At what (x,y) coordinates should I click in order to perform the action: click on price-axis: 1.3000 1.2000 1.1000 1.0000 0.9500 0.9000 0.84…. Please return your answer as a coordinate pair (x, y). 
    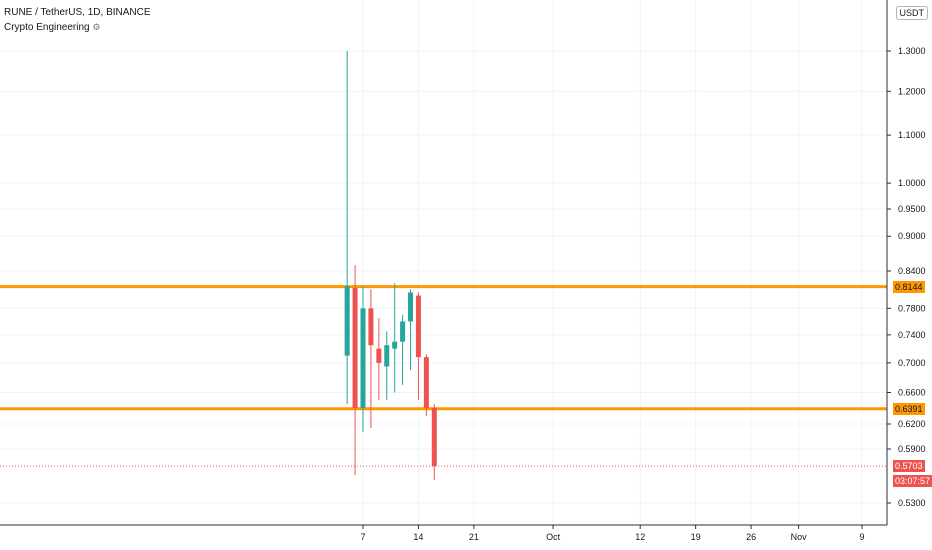
    Looking at the image, I should click on (906, 277).